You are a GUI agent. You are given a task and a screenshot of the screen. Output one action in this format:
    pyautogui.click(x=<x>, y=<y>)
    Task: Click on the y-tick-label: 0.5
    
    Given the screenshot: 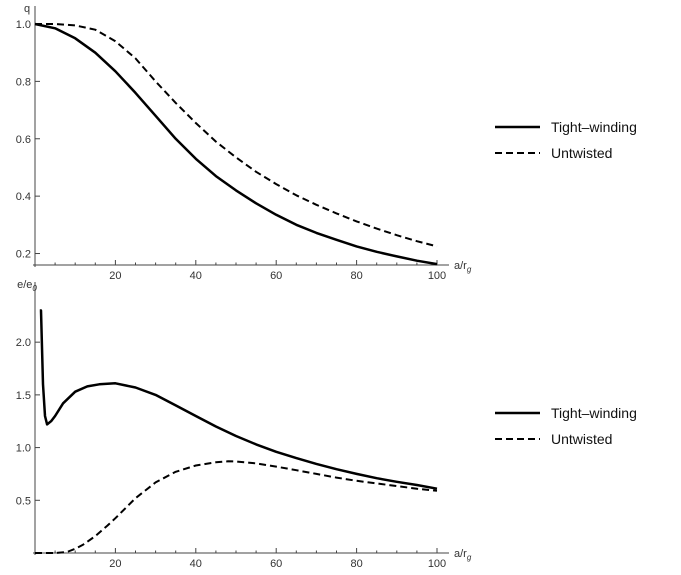 What is the action you would take?
    pyautogui.click(x=23, y=501)
    